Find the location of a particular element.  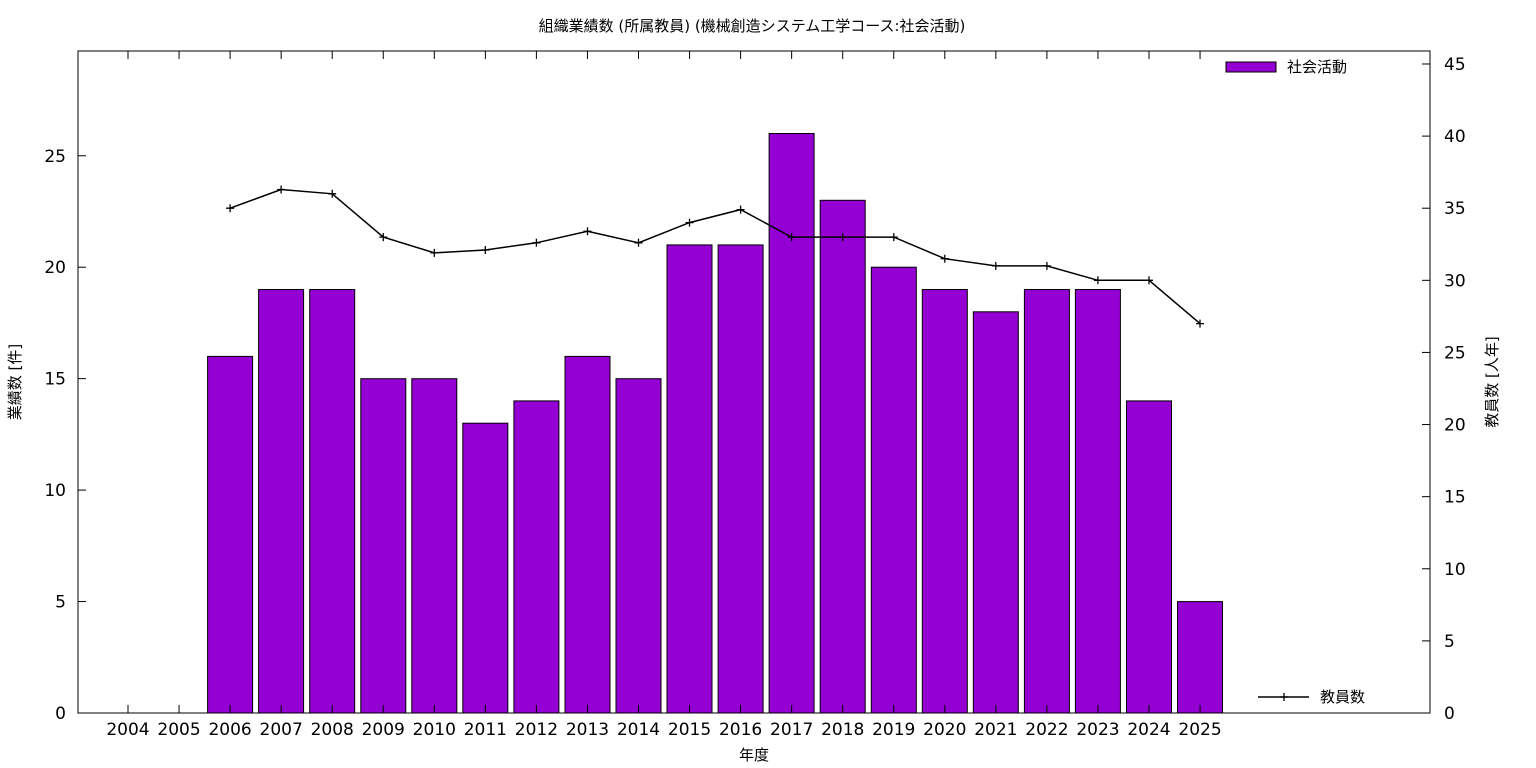

y-tick-label: 25 is located at coordinates (55, 157).